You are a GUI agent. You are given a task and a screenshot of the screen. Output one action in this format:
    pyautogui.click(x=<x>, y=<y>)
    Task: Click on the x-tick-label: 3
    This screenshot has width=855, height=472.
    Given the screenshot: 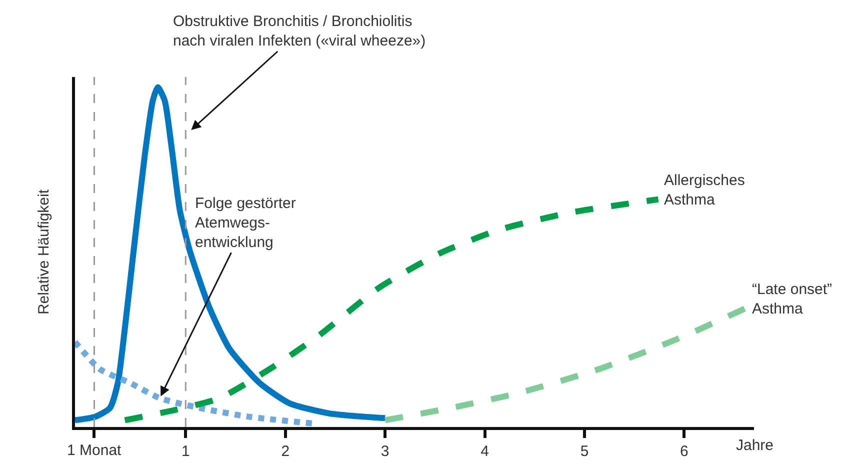 What is the action you would take?
    pyautogui.click(x=385, y=451)
    